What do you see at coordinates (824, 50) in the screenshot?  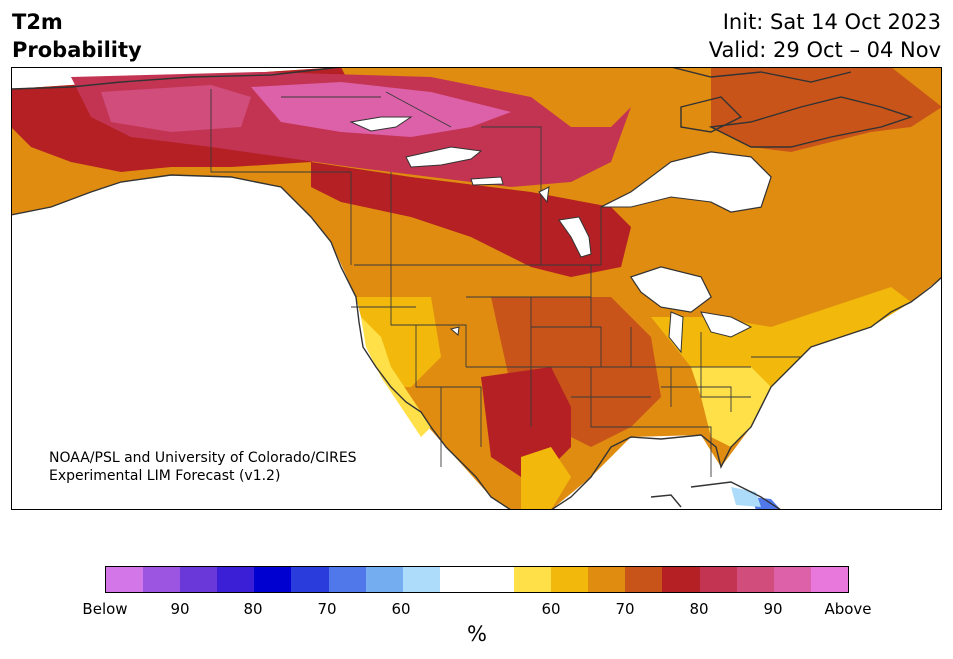 I see `valid-range: Valid: 29 Oct – 04 Nov` at bounding box center [824, 50].